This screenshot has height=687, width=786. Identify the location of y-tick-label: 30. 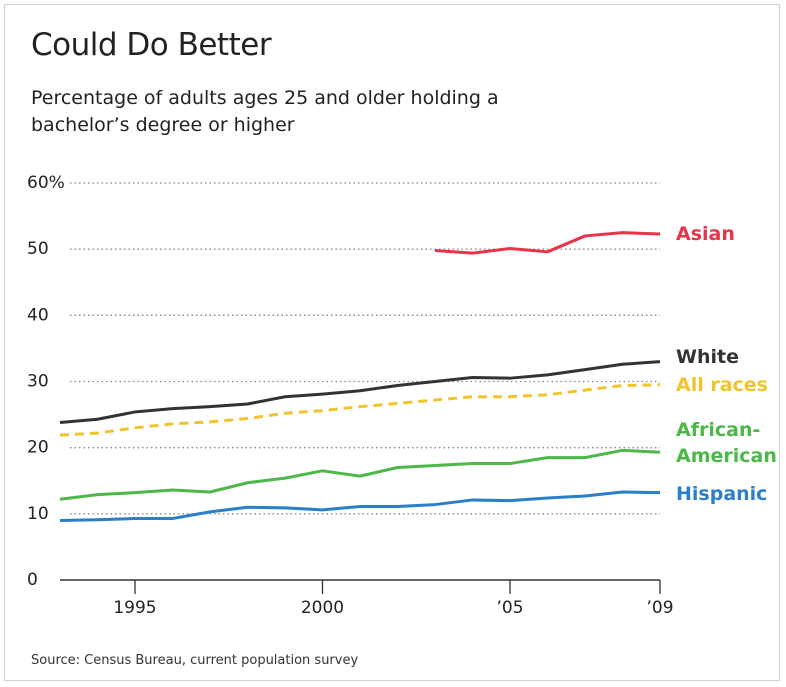
(38, 382).